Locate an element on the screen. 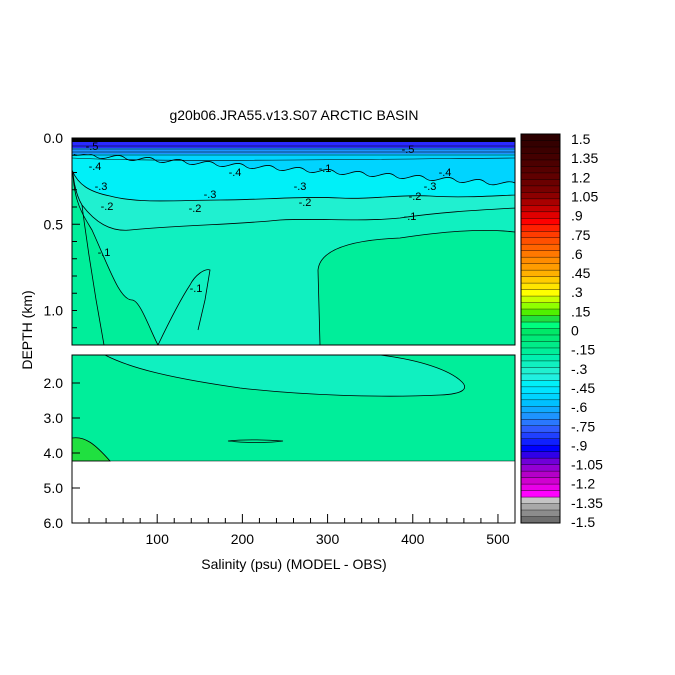 This screenshot has height=675, width=675. x-tick-label: 300 is located at coordinates (328, 539).